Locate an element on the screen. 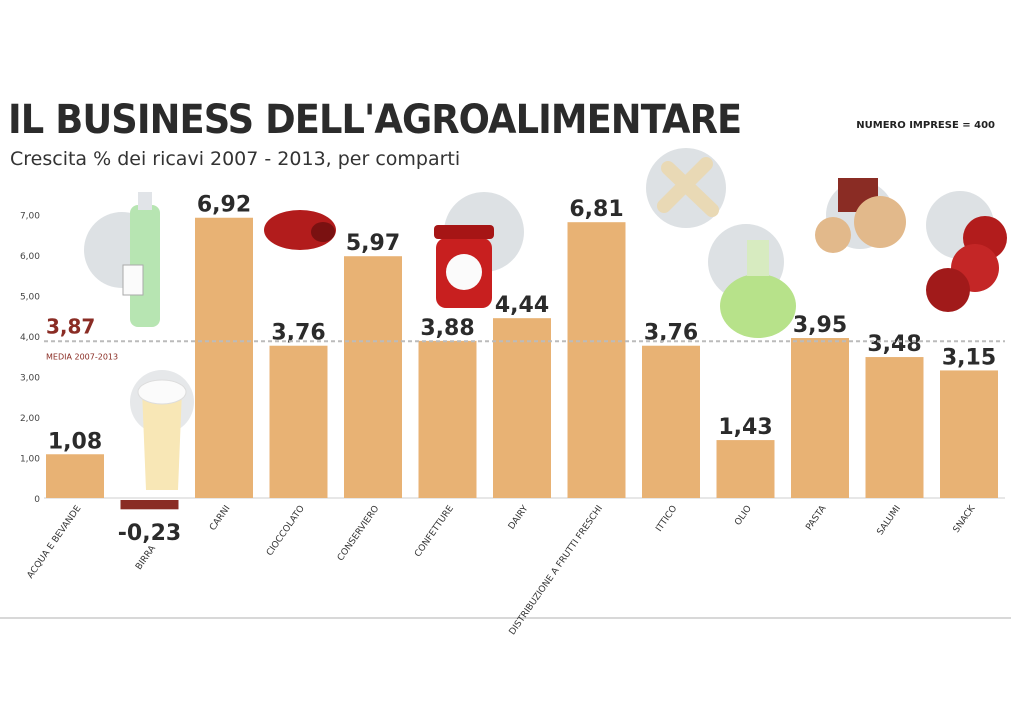 Image resolution: width=1011 pixels, height=720 pixels. data-label: 3,95 is located at coordinates (820, 325).